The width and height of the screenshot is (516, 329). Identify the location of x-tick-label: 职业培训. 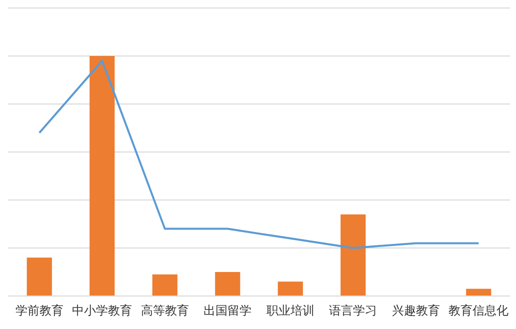
(290, 311).